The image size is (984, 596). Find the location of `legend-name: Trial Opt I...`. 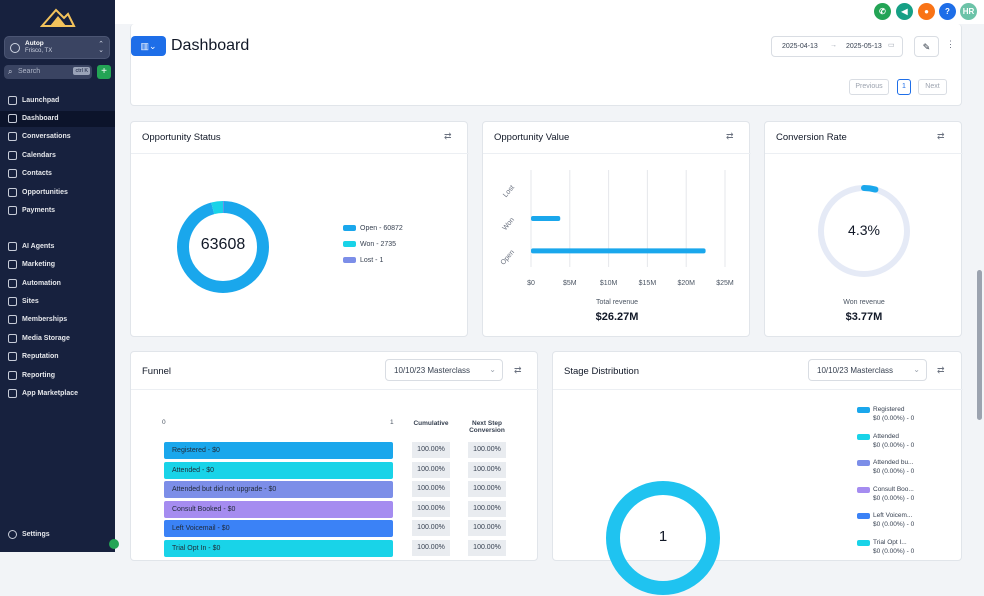

legend-name: Trial Opt I... is located at coordinates (890, 542).